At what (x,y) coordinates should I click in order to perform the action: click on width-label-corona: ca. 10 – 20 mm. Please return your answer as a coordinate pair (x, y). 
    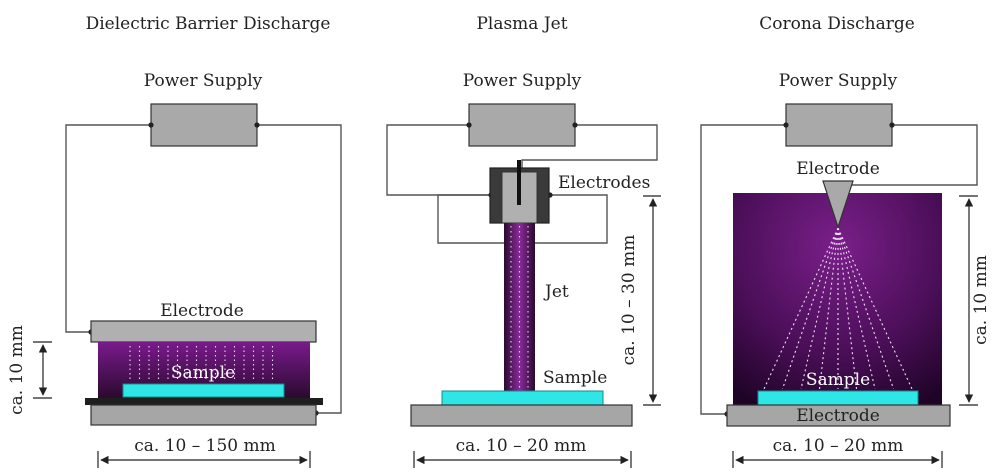
    Looking at the image, I should click on (838, 446).